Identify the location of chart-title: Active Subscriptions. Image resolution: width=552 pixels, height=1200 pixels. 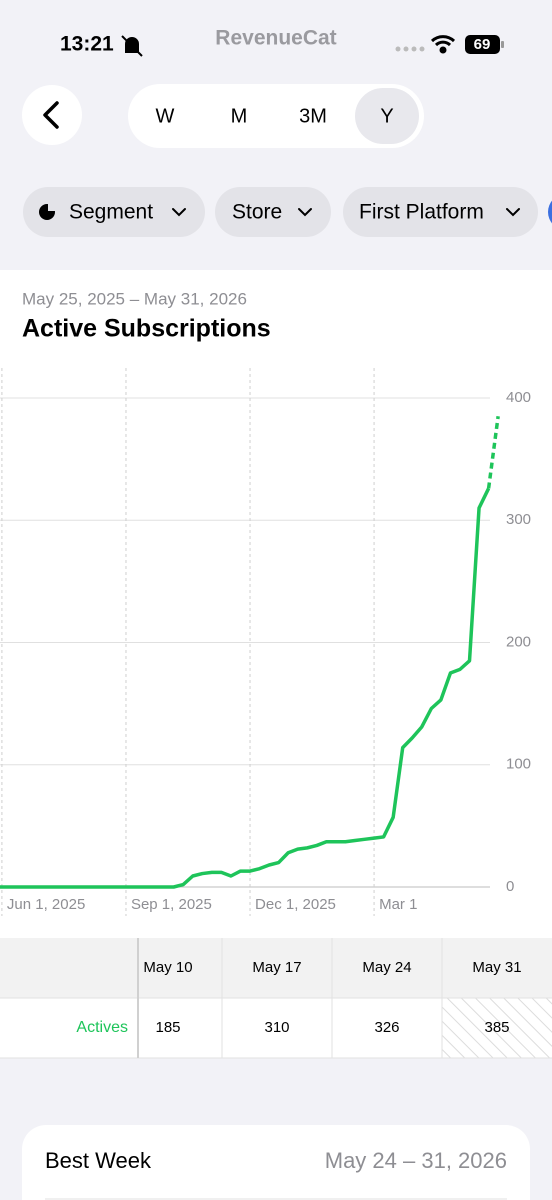
(146, 329).